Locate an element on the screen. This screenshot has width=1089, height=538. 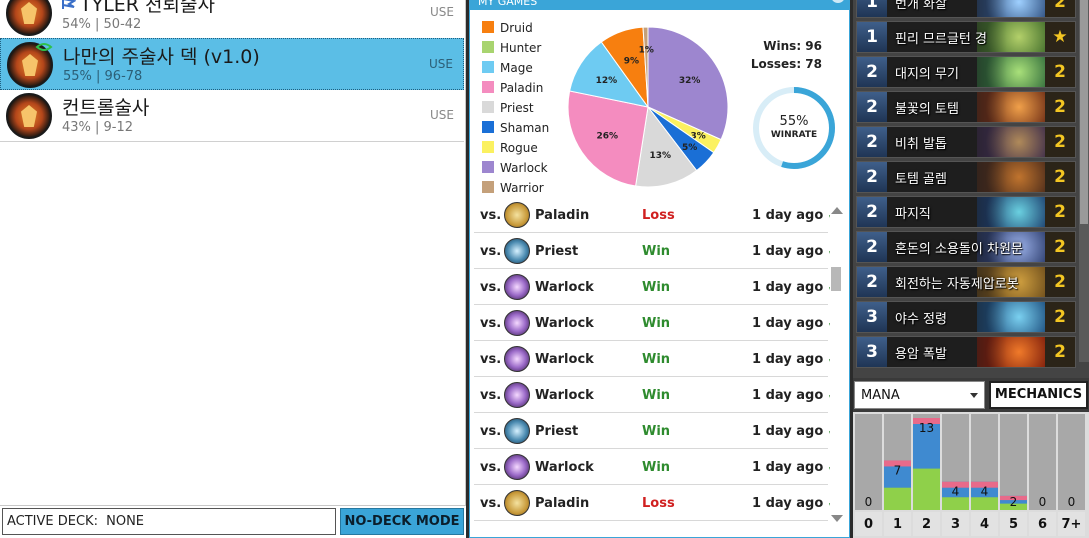
opponent-class: Warlock is located at coordinates (564, 359).